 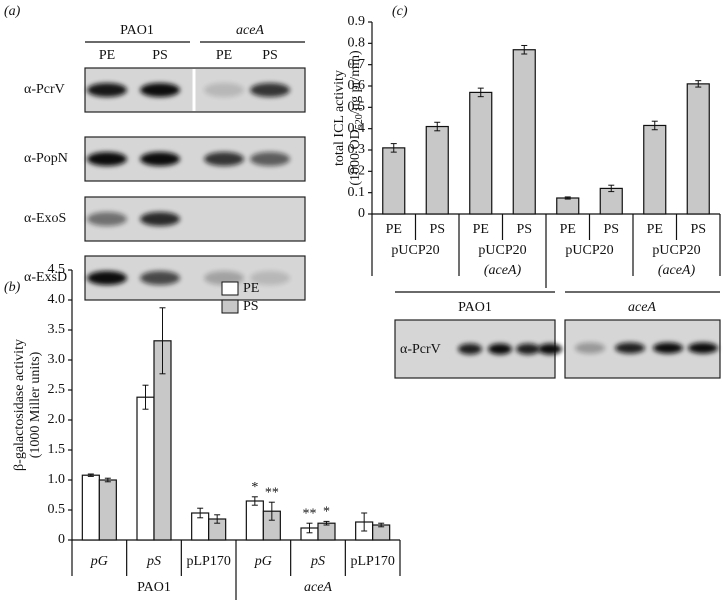 I want to click on lane-label: PS, so click(x=270, y=55).